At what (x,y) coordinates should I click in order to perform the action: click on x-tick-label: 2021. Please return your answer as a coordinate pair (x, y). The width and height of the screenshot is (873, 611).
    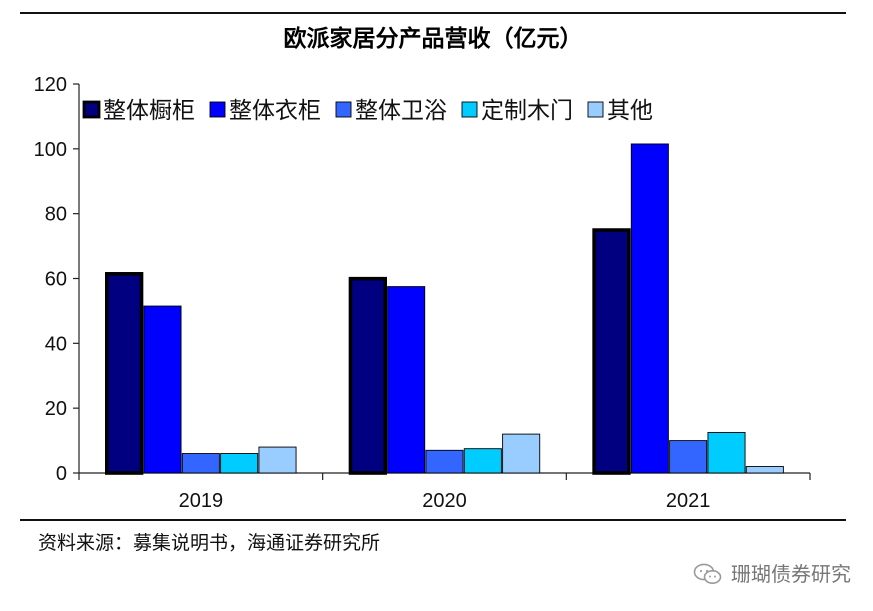
    Looking at the image, I should click on (688, 501).